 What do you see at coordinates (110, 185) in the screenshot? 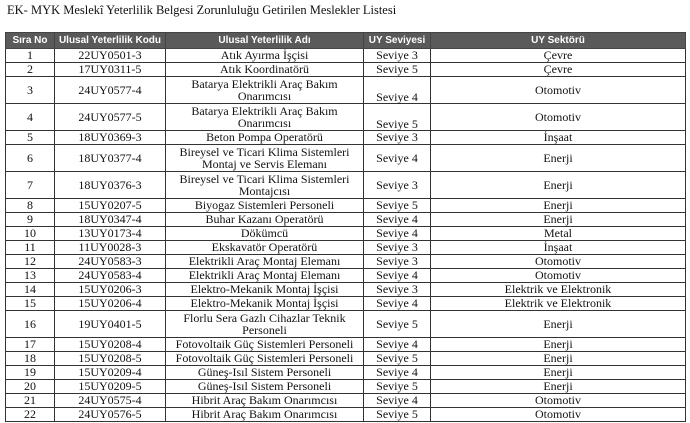
I see `cell-code: 18UY0376-3` at bounding box center [110, 185].